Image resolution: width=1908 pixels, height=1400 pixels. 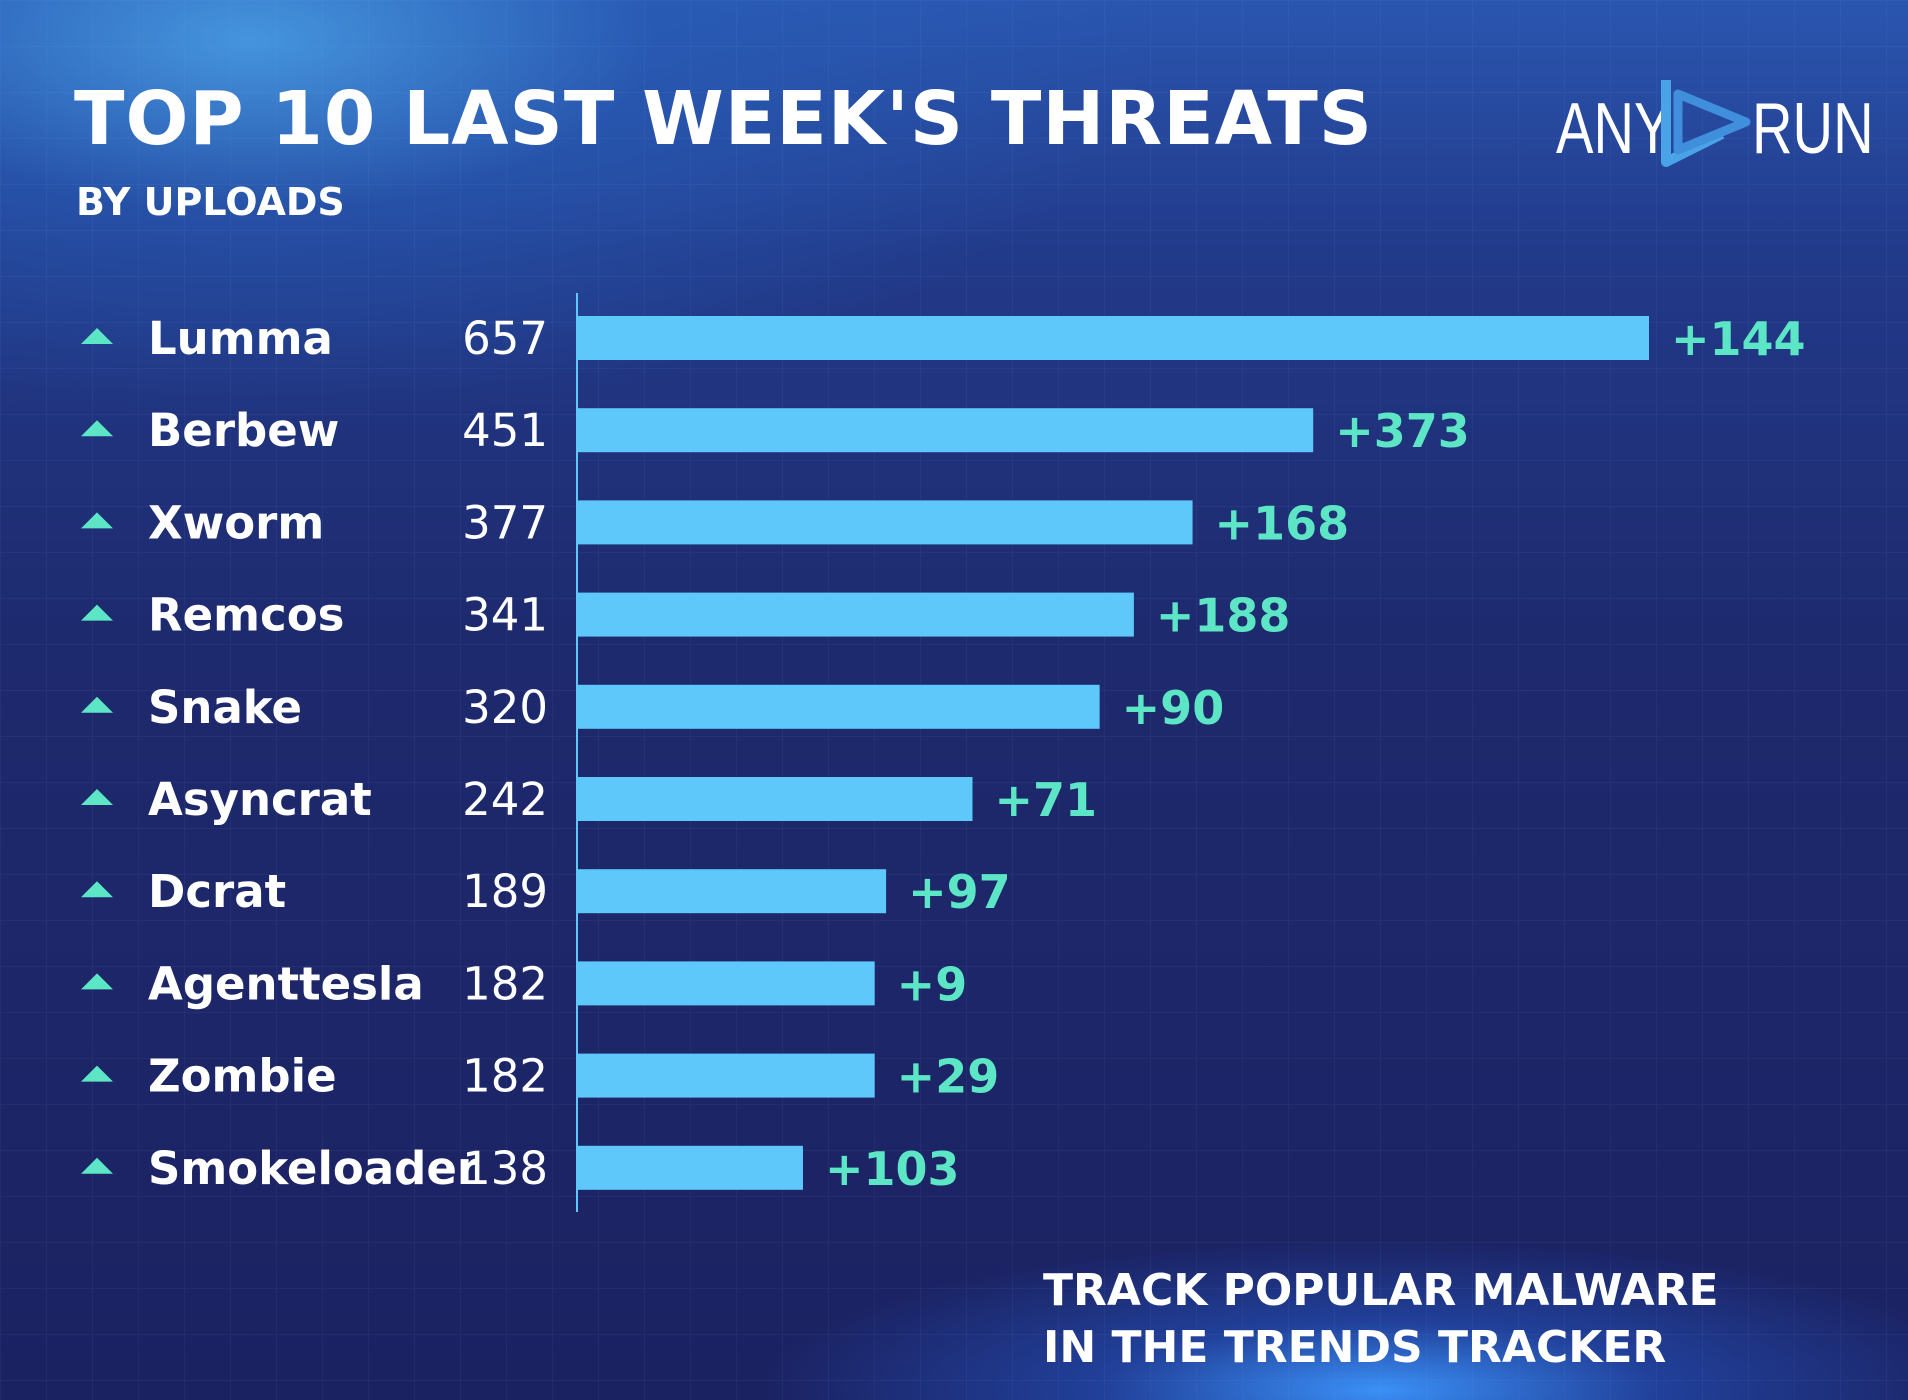 I want to click on value-label: 451, so click(x=505, y=430).